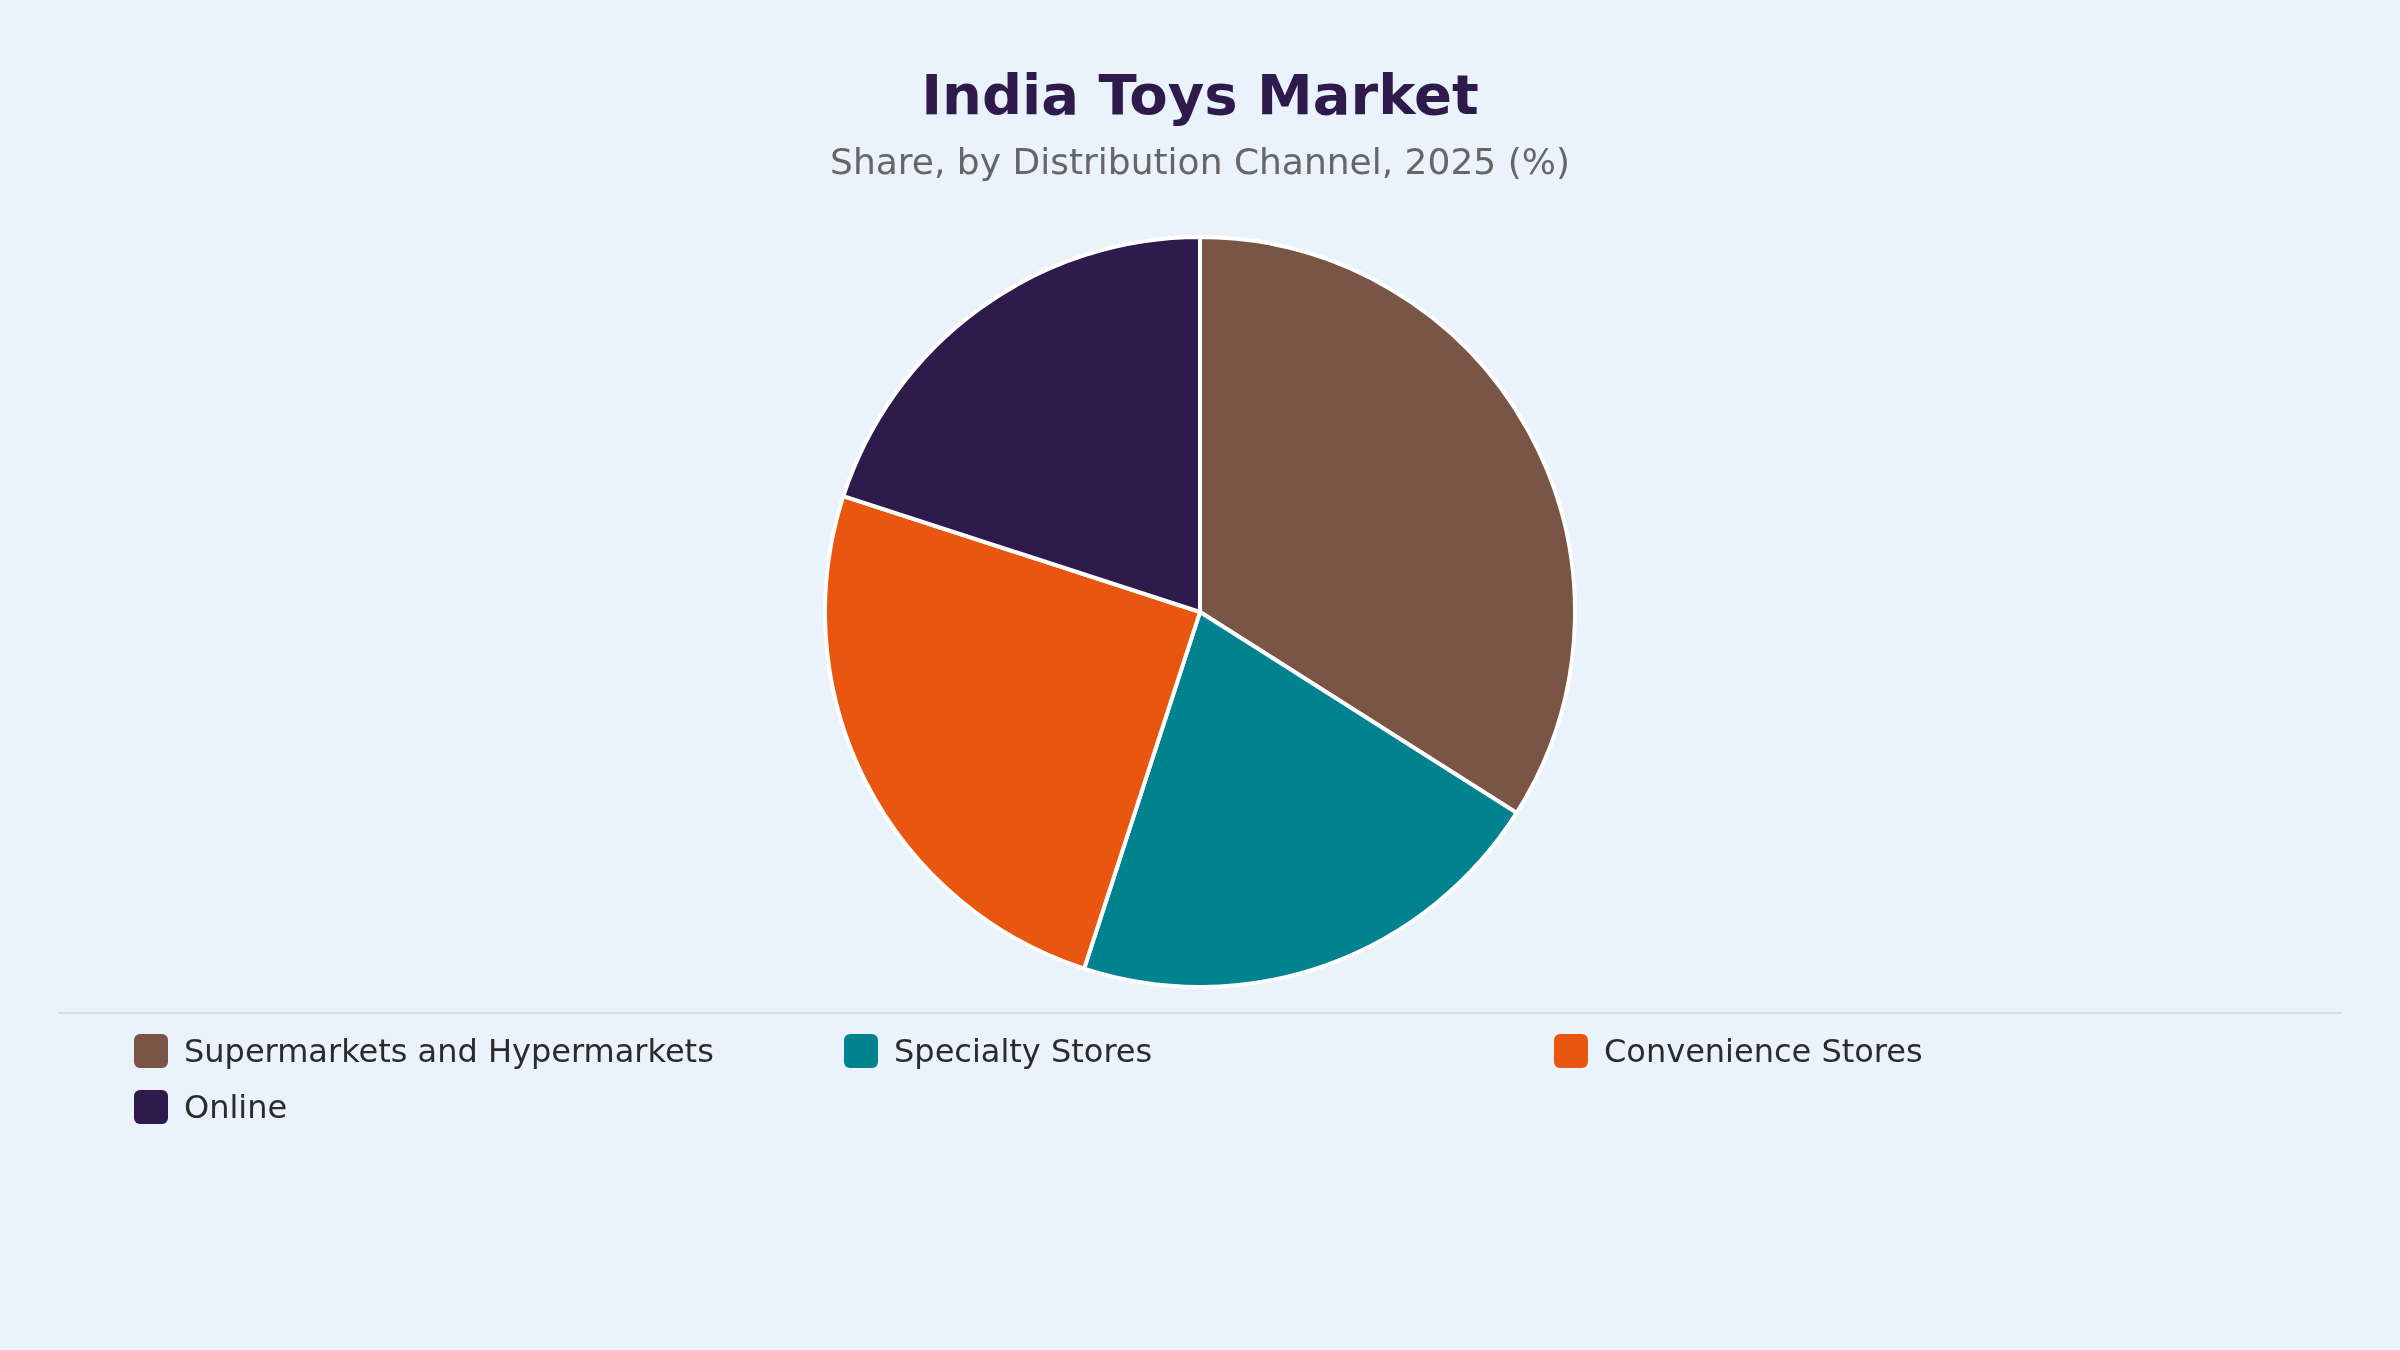 Image resolution: width=2400 pixels, height=1350 pixels. Describe the element at coordinates (1023, 1051) in the screenshot. I see `legend-label: Specialty Stores` at that location.